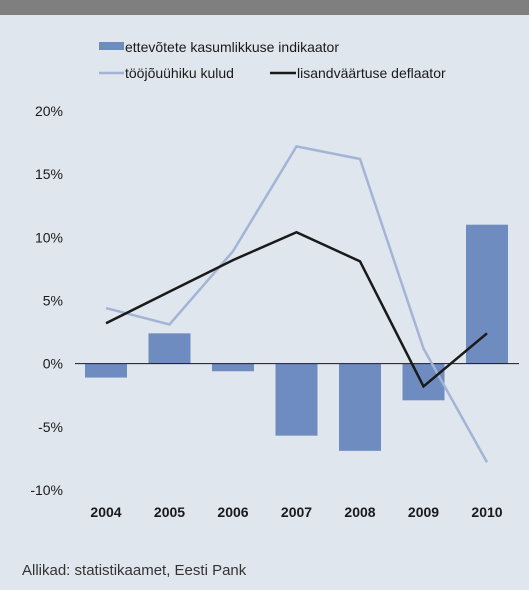 This screenshot has width=529, height=590. Describe the element at coordinates (169, 512) in the screenshot. I see `x-tick-label: 2005` at that location.